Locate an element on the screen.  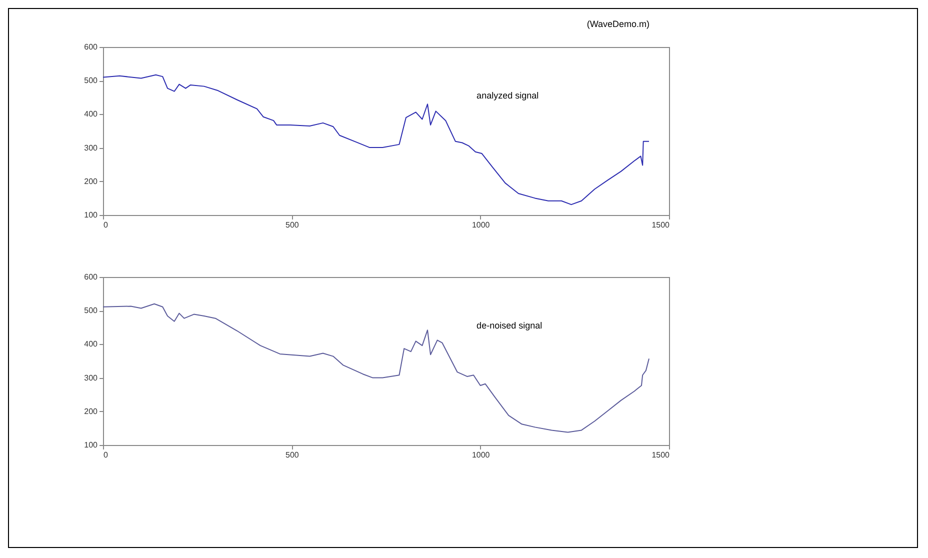
chart-title: (WaveDemo.m) is located at coordinates (618, 24).